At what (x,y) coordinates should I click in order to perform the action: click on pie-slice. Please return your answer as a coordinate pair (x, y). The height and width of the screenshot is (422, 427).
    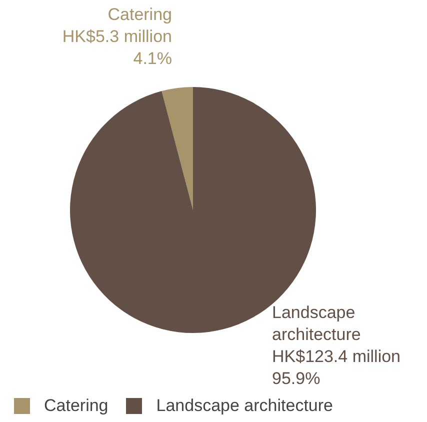
    Looking at the image, I should click on (177, 148).